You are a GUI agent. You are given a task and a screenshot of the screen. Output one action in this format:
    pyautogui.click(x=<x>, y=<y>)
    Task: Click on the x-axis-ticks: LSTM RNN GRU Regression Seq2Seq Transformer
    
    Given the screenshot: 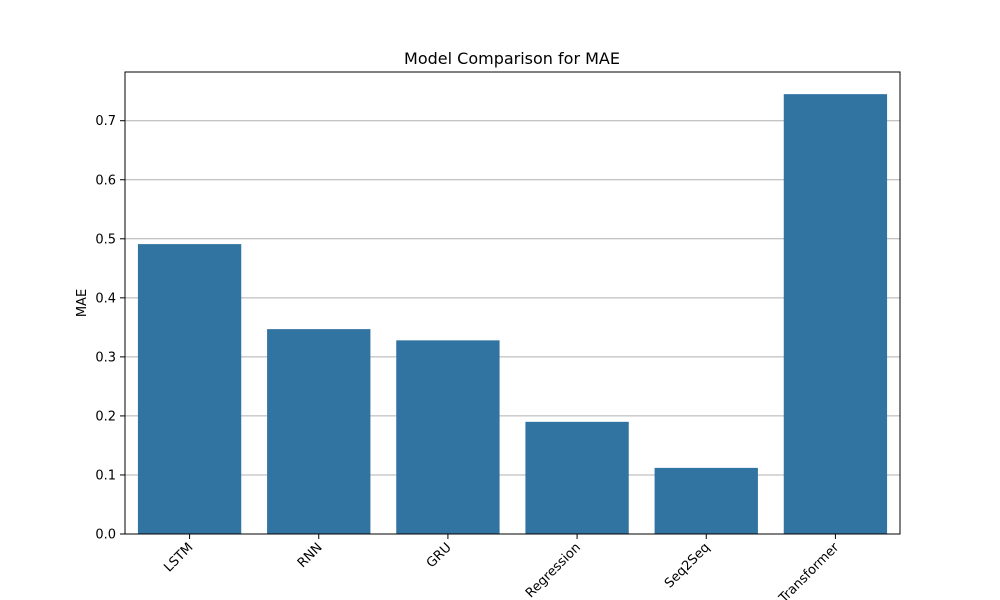 What is the action you would take?
    pyautogui.click(x=502, y=567)
    